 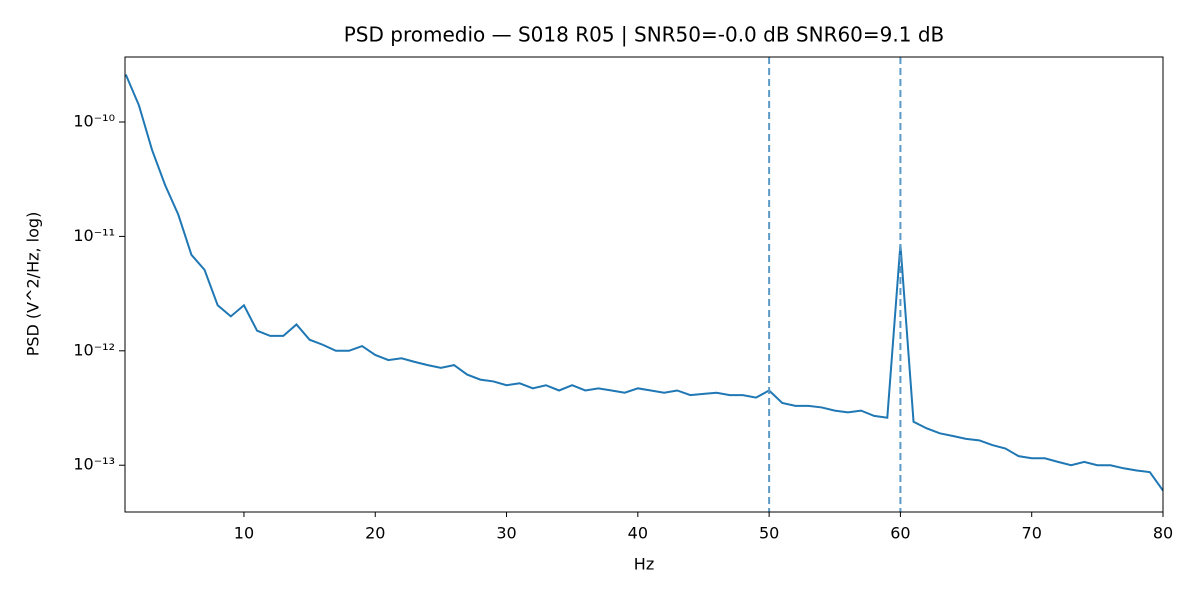 I want to click on x-tick-label: 20, so click(x=375, y=533).